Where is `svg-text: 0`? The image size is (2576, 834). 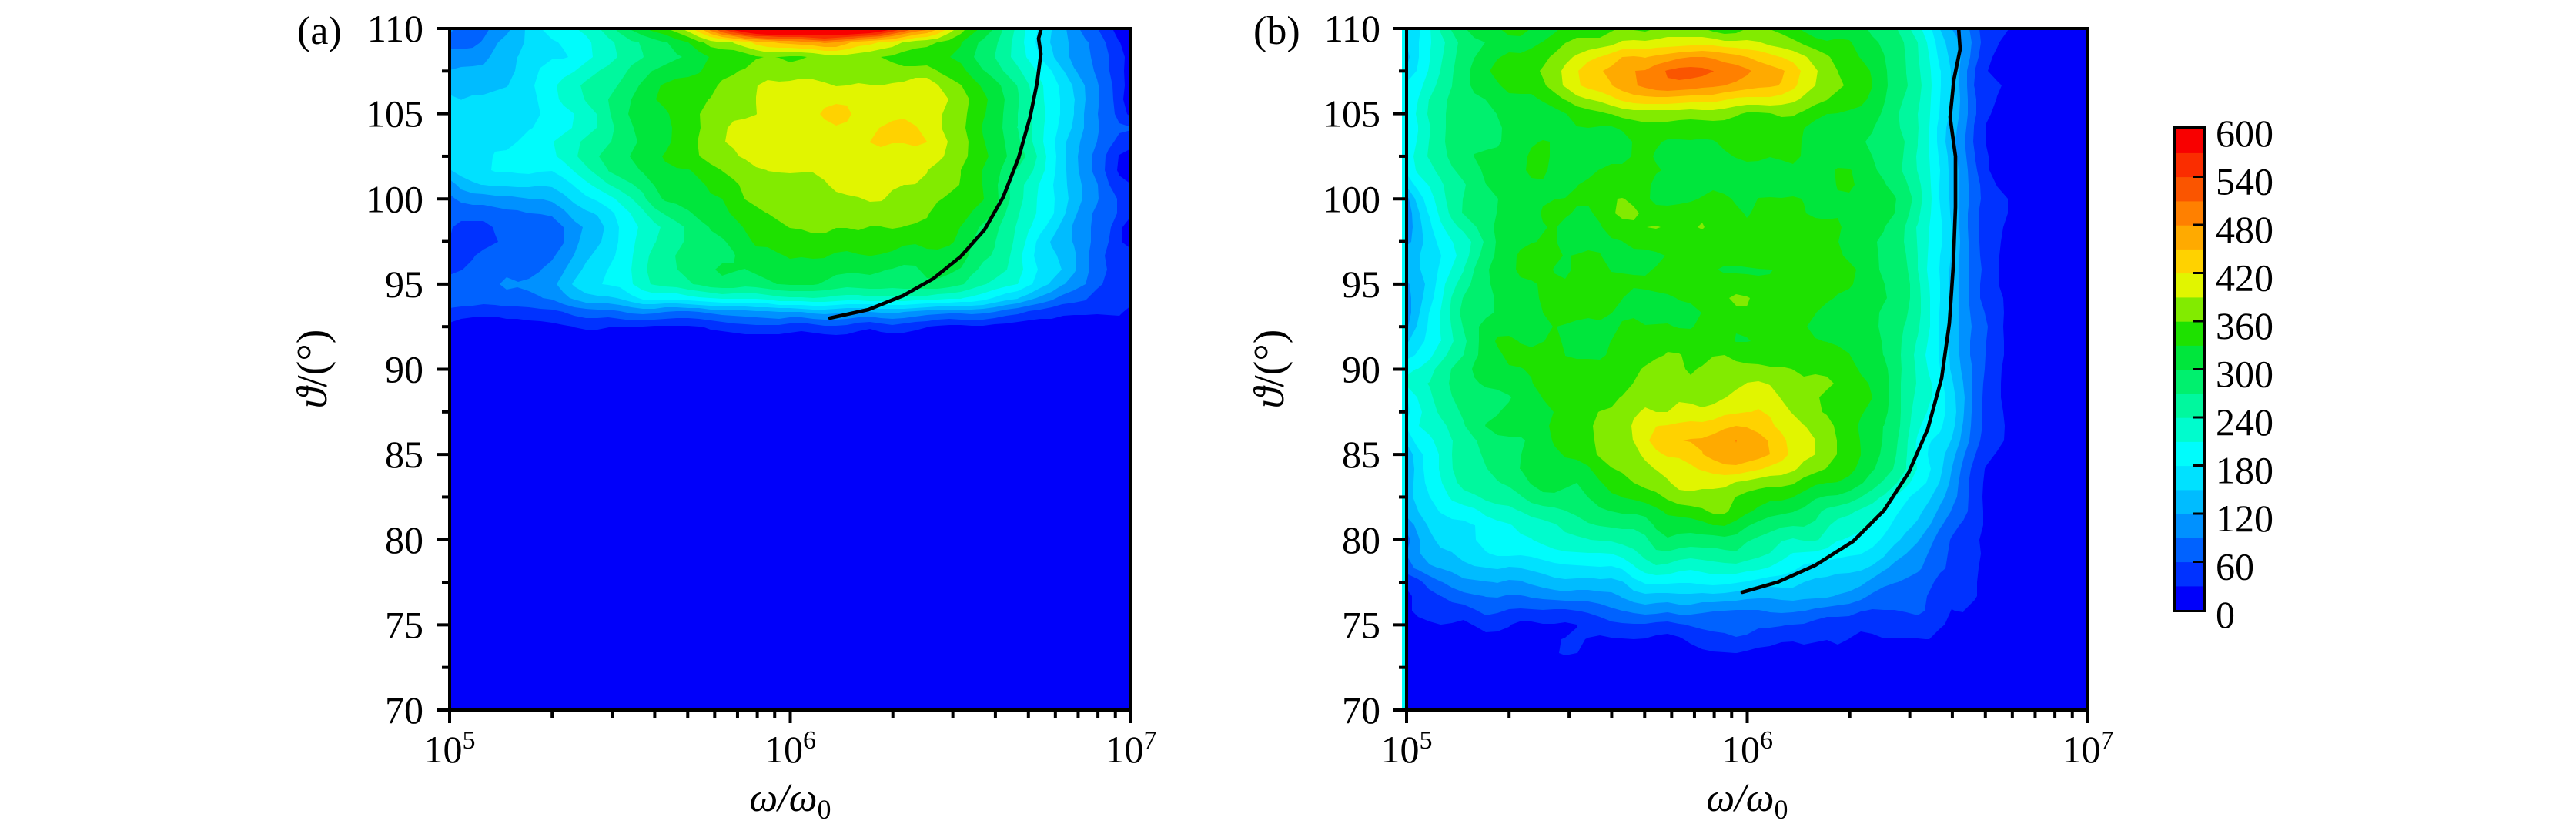 svg-text: 0 is located at coordinates (2226, 614).